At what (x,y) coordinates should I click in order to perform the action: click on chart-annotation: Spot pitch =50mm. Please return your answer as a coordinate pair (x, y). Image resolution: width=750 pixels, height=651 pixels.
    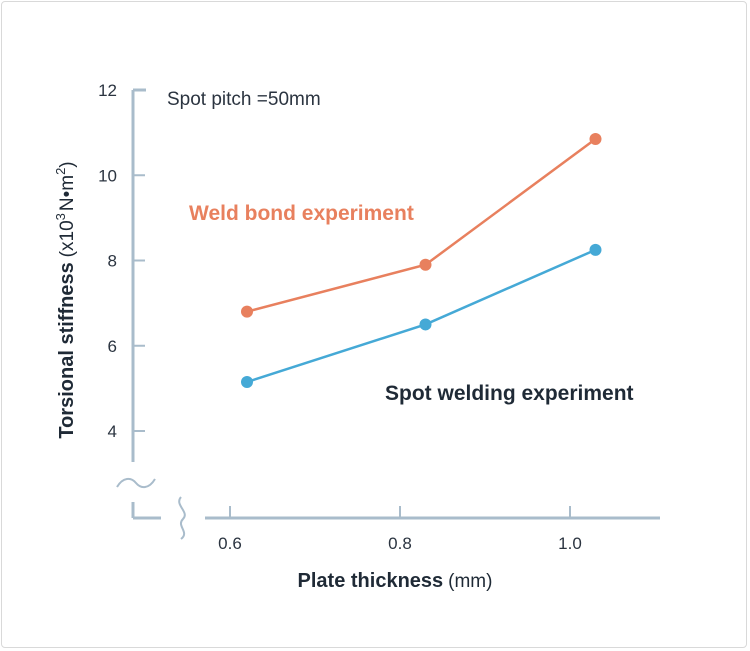
    Looking at the image, I should click on (244, 99).